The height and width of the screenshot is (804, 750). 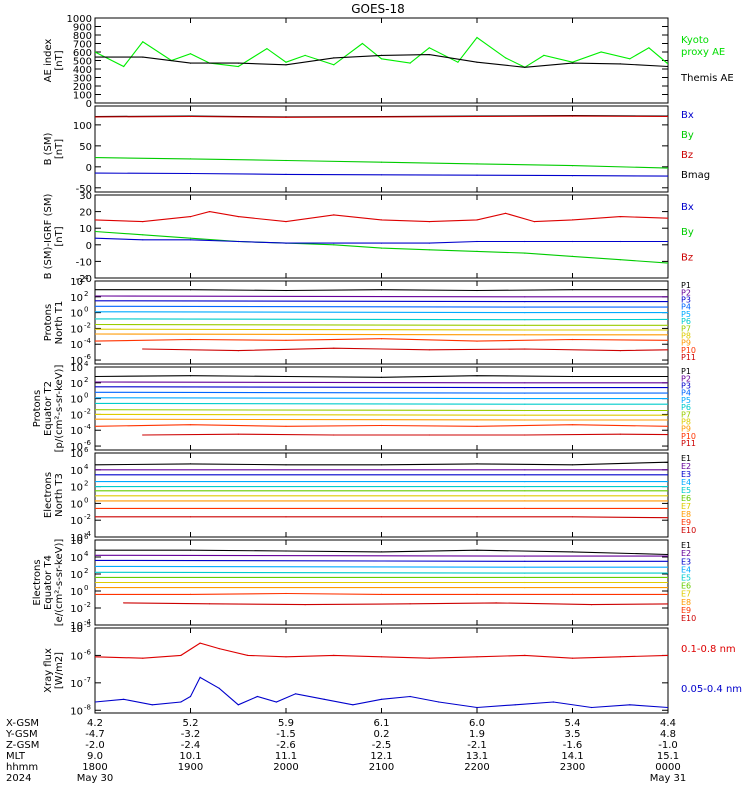 What do you see at coordinates (381, 517) in the screenshot?
I see `series-line-e10` at bounding box center [381, 517].